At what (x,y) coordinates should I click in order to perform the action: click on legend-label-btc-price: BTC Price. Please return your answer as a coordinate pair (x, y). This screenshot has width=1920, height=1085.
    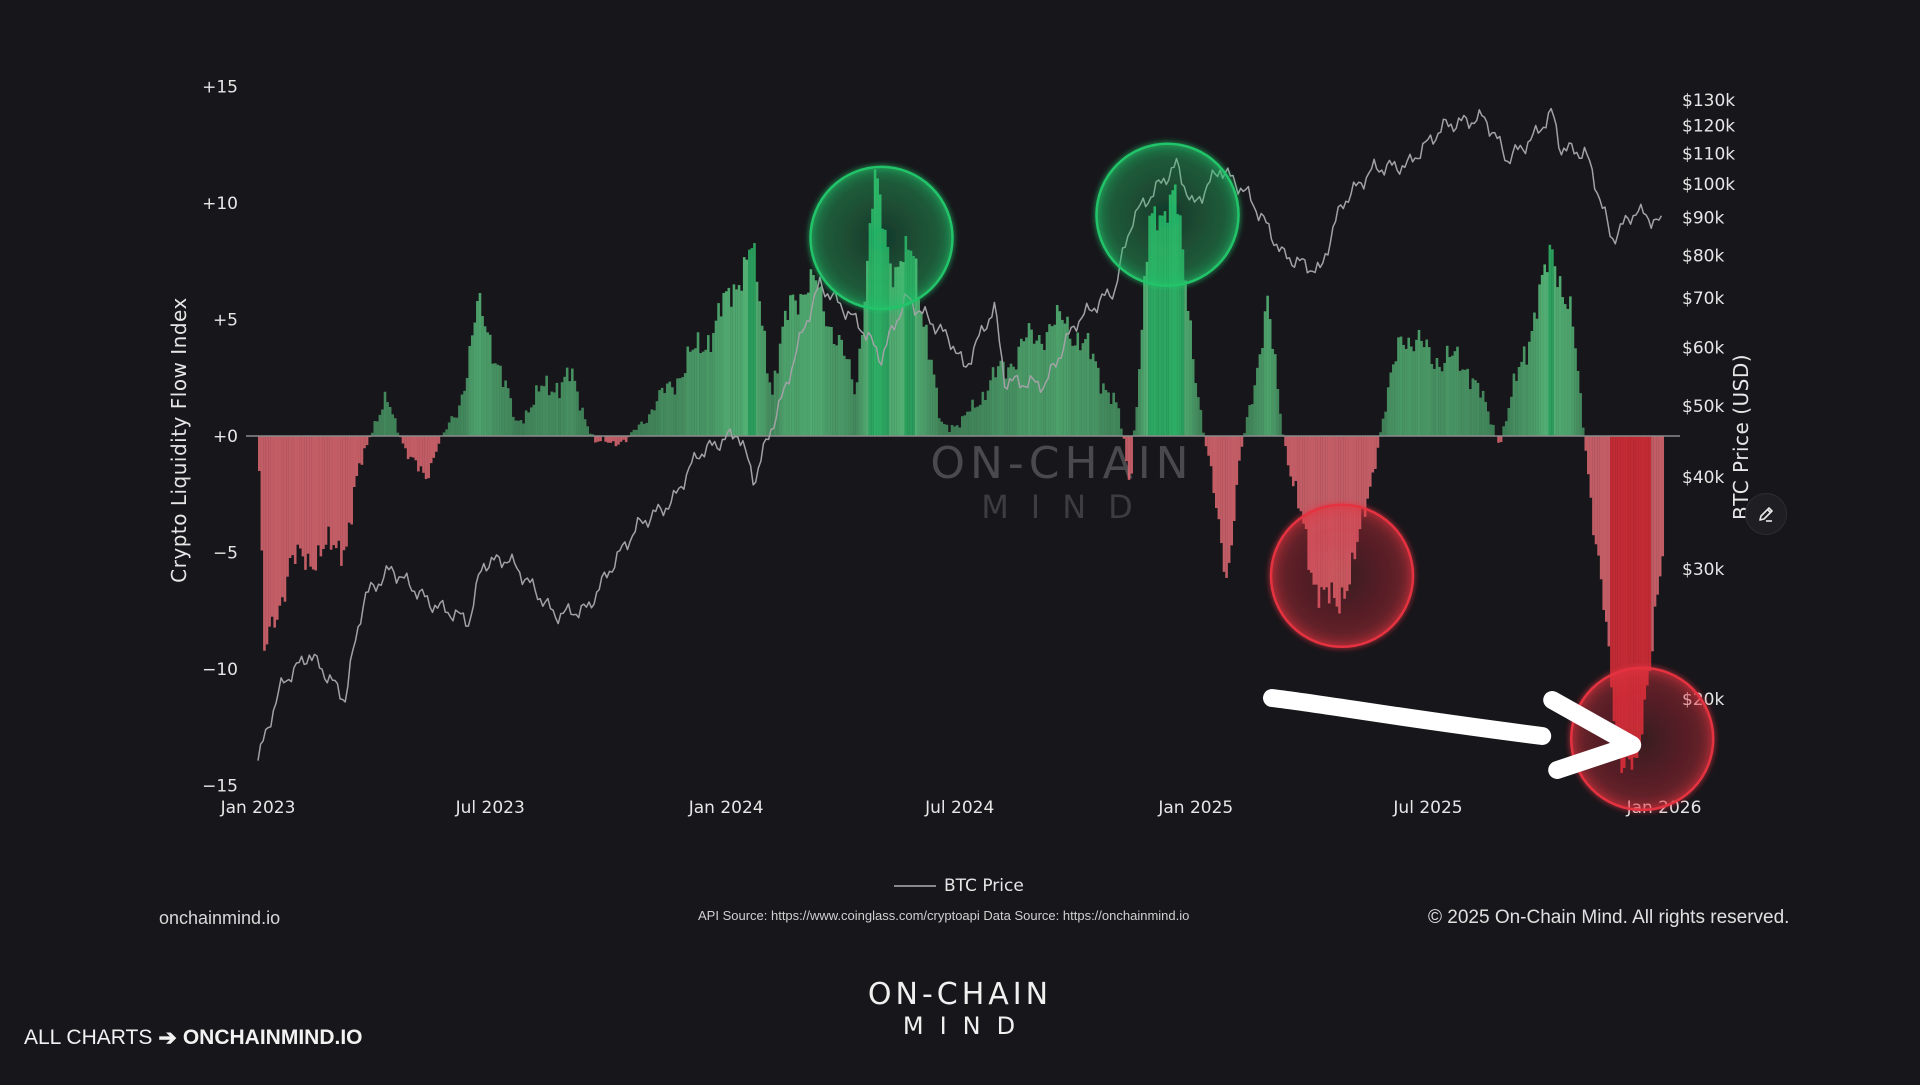
    Looking at the image, I should click on (984, 886).